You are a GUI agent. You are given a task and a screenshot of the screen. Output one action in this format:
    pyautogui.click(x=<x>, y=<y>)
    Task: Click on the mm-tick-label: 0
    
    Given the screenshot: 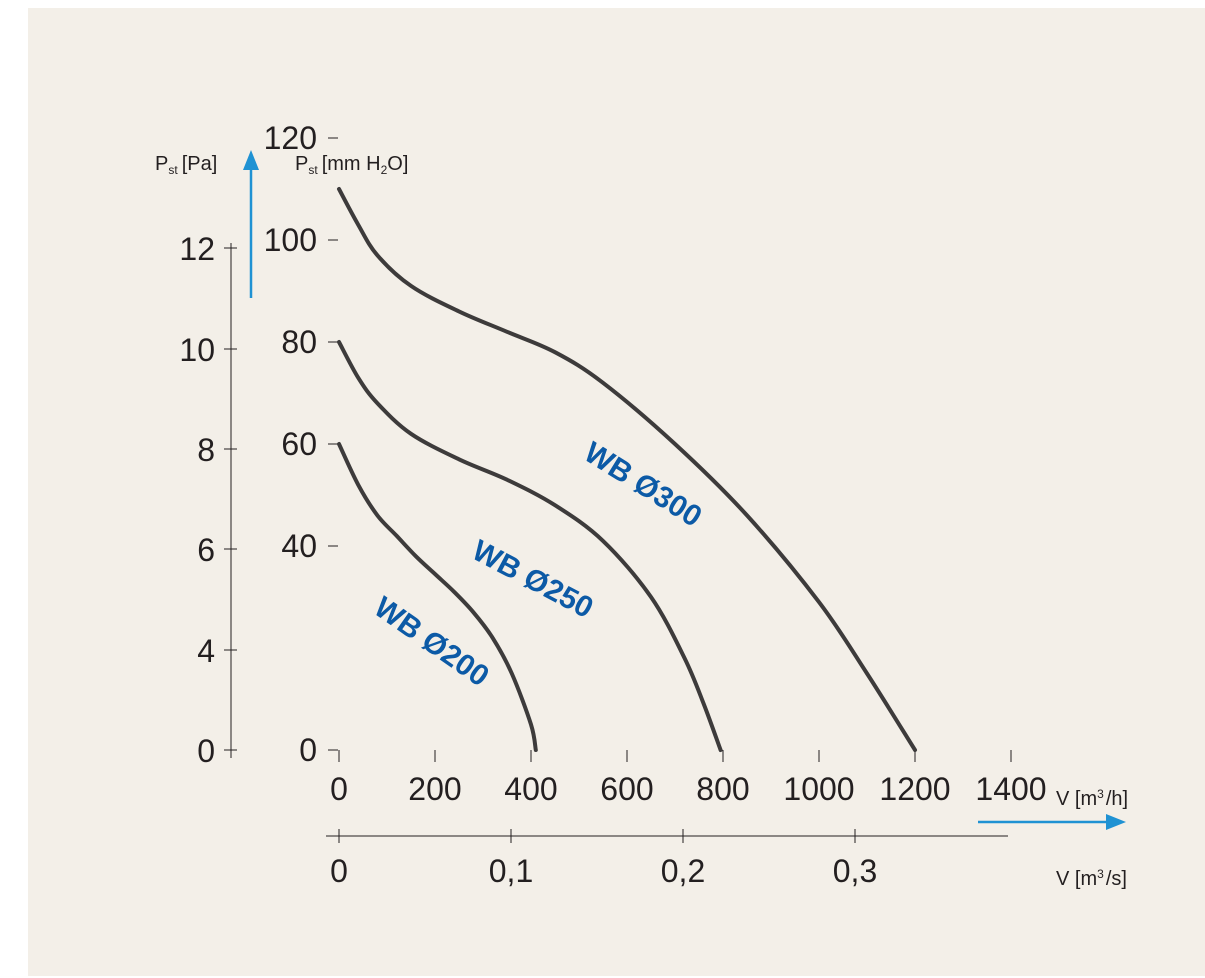 What is the action you would take?
    pyautogui.click(x=308, y=750)
    